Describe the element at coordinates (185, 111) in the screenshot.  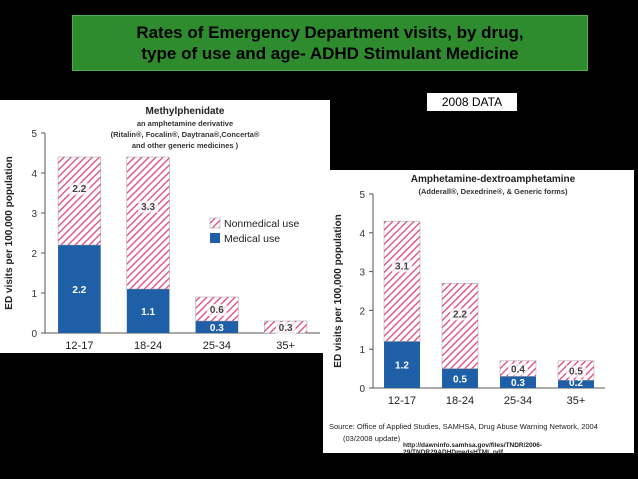
I see `chart-title: Methylphenidate` at that location.